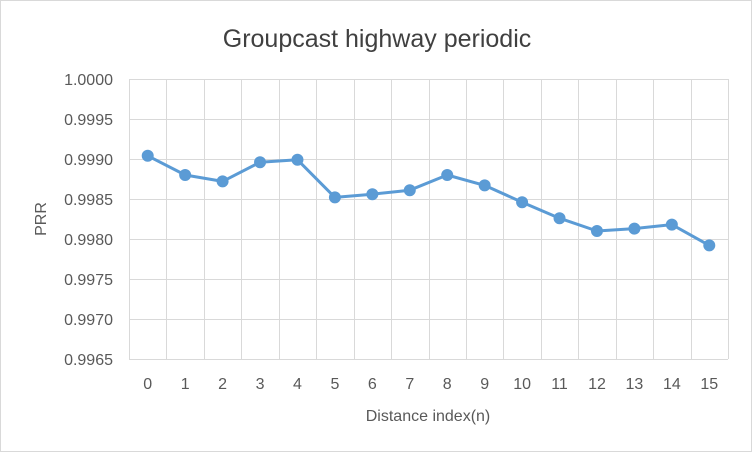  What do you see at coordinates (88, 240) in the screenshot?
I see `y-tick-label: 0.9980` at bounding box center [88, 240].